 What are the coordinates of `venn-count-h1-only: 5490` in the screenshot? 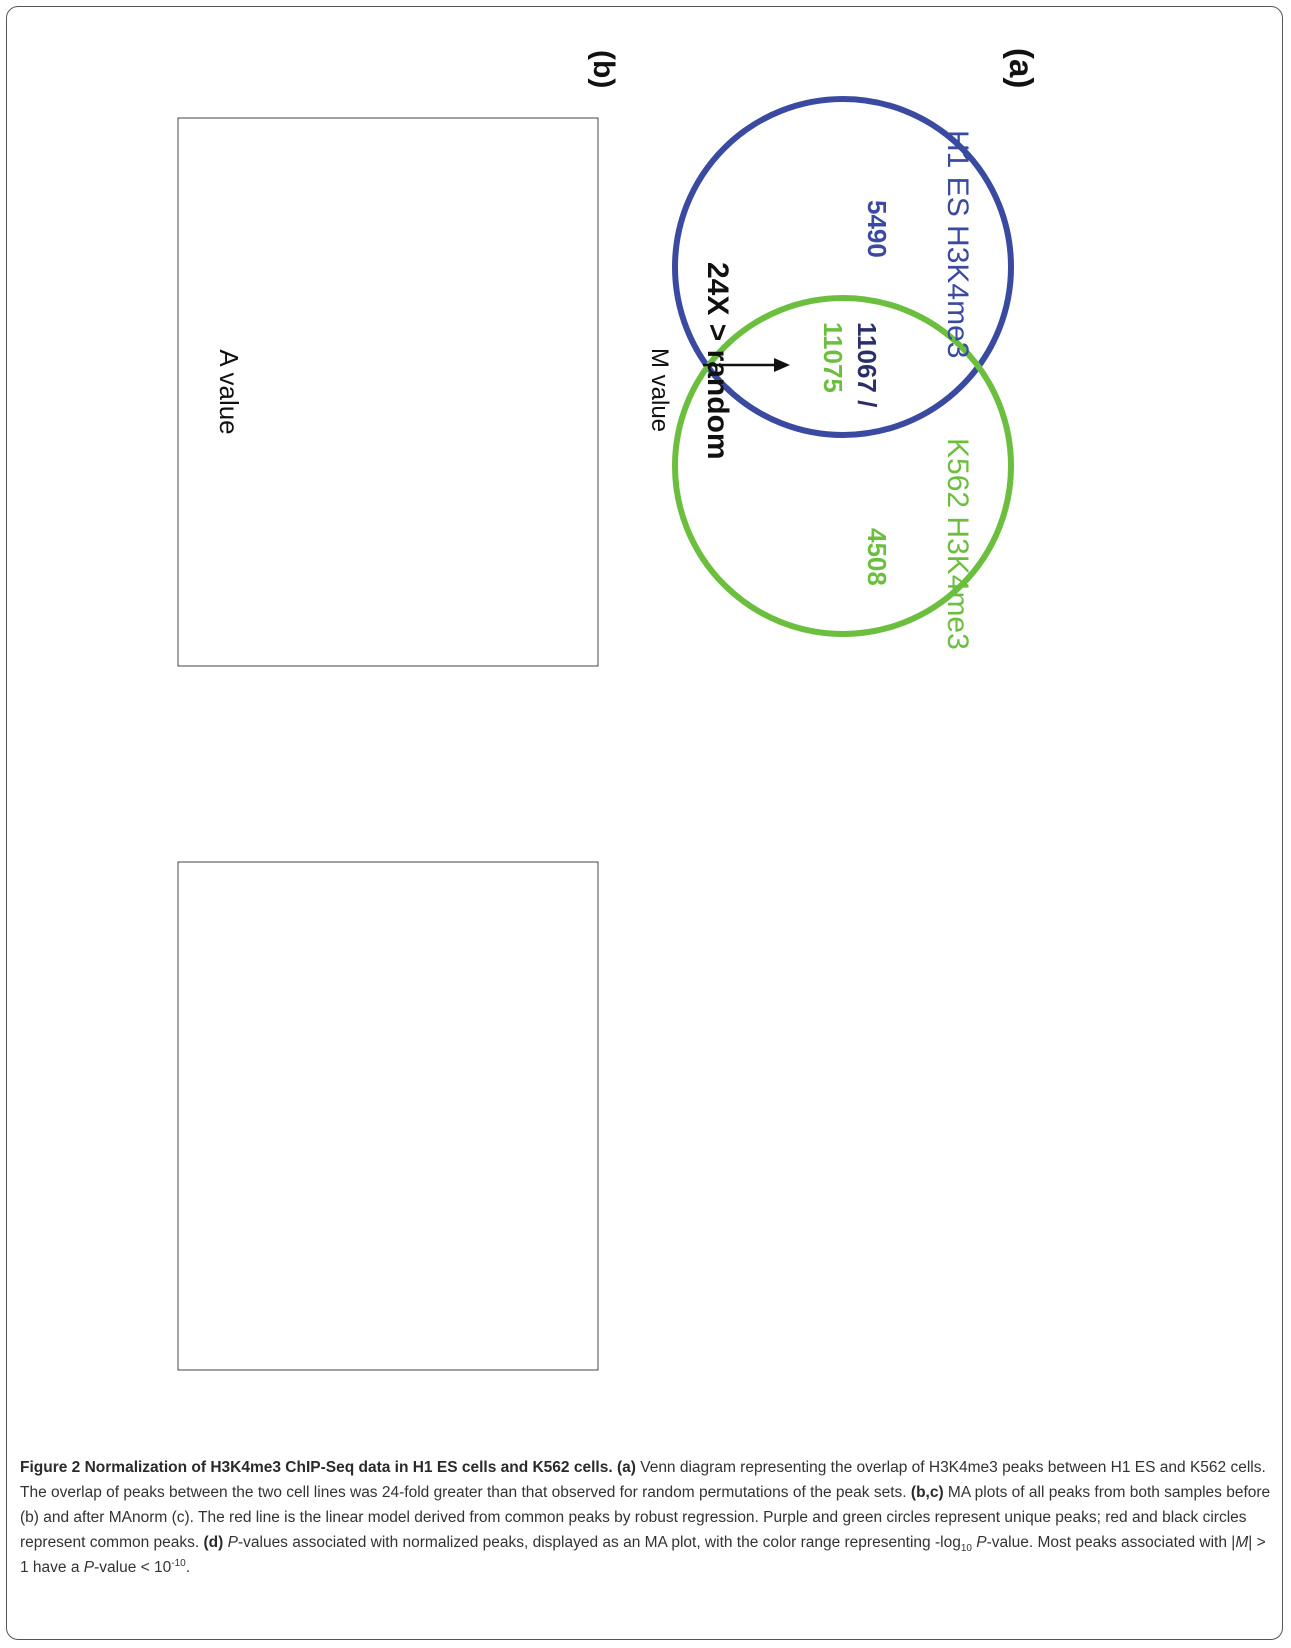 It's located at (877, 229).